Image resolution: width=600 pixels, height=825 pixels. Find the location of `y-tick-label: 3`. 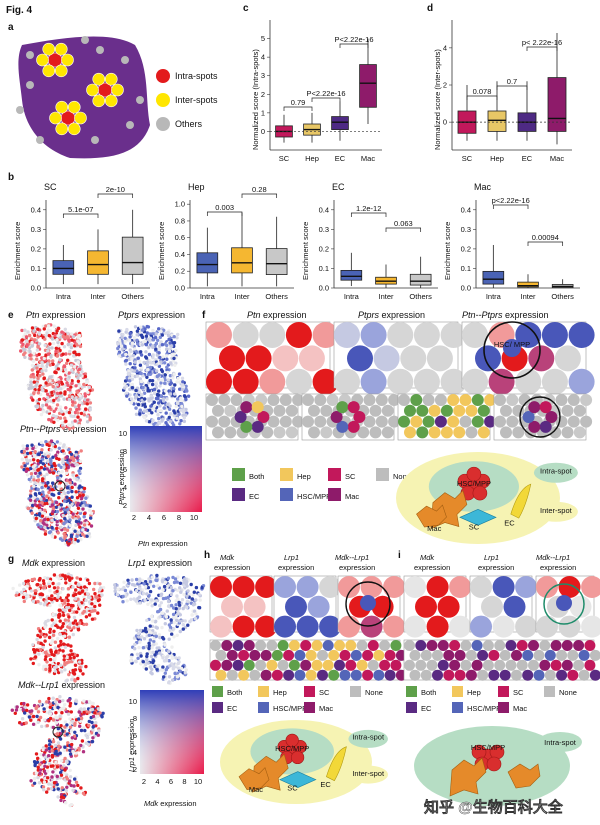

y-tick-label: 3 is located at coordinates (263, 75).